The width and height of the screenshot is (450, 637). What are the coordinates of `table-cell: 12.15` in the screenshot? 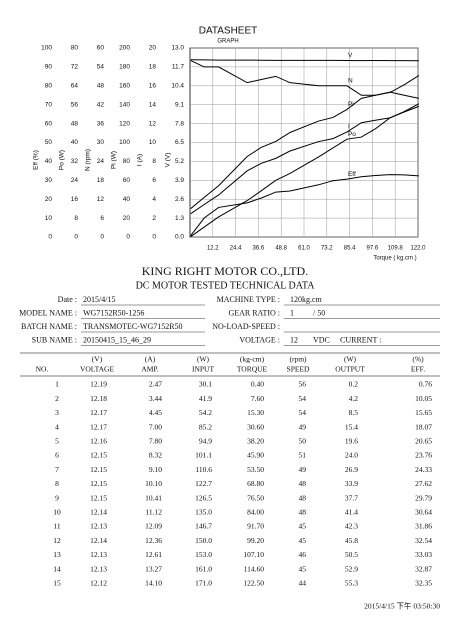 It's located at (98, 469).